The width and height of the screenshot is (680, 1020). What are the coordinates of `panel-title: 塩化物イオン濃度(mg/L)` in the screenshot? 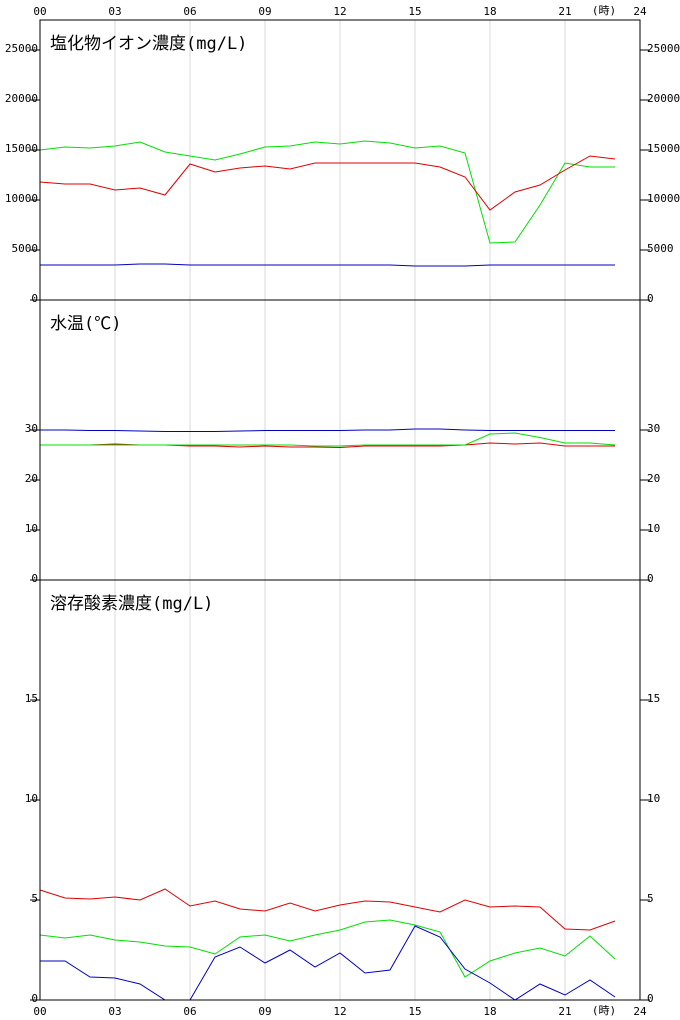 It's located at (148, 44).